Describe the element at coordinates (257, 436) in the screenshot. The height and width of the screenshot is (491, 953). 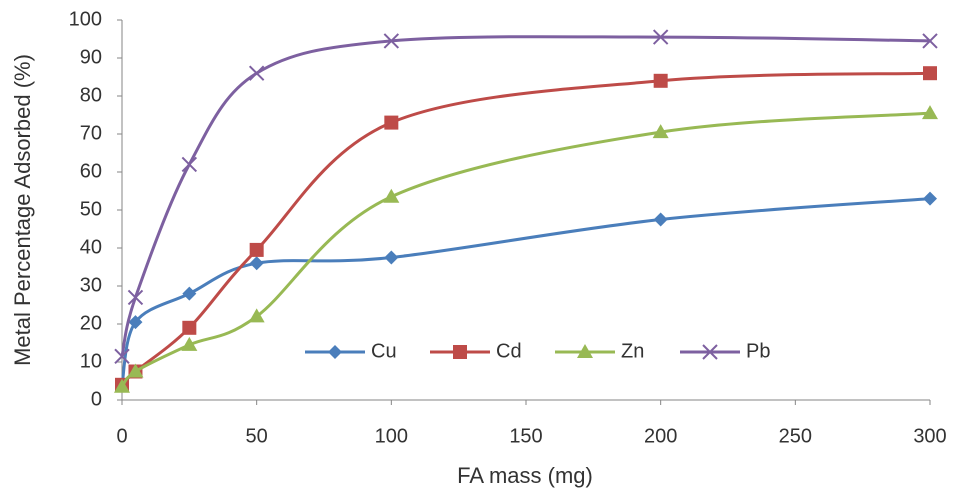
I see `x-tick-label: 50` at that location.